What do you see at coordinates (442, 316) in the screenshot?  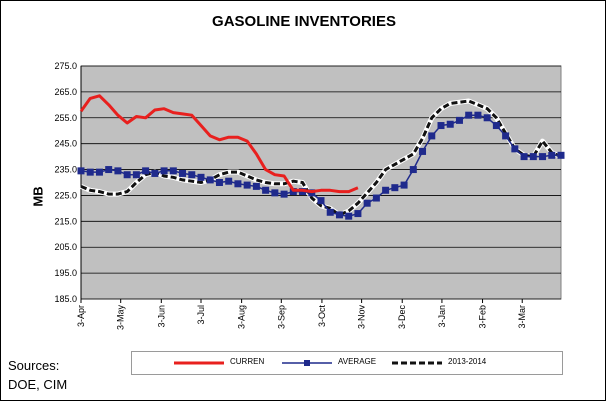 I see `x-tick-label: 3-Jan` at bounding box center [442, 316].